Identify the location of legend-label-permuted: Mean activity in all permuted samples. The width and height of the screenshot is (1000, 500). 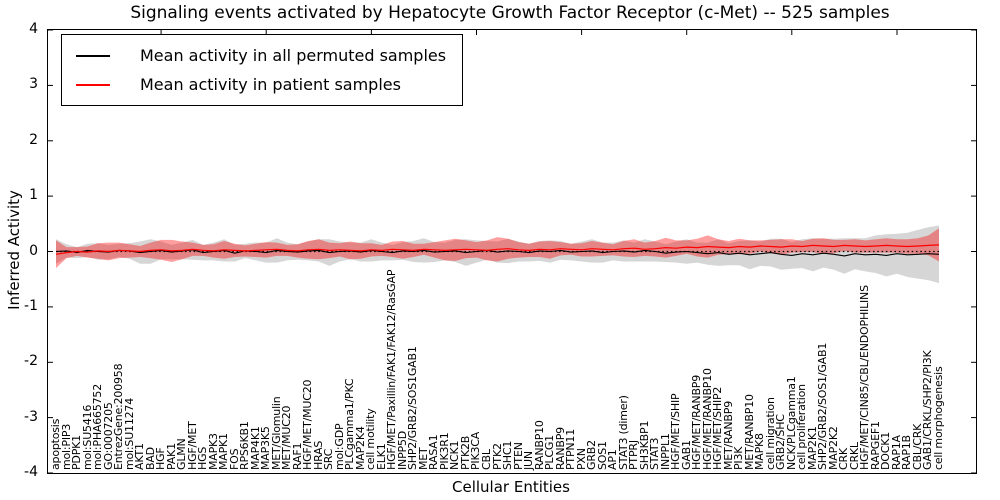
(293, 55).